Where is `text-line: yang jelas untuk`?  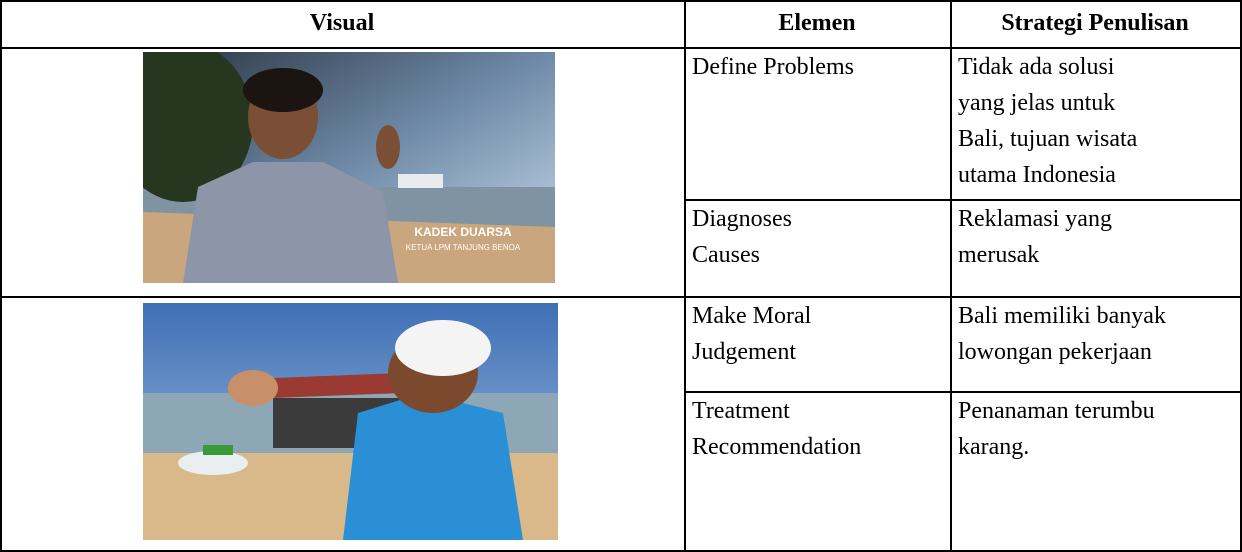 text-line: yang jelas untuk is located at coordinates (1037, 103).